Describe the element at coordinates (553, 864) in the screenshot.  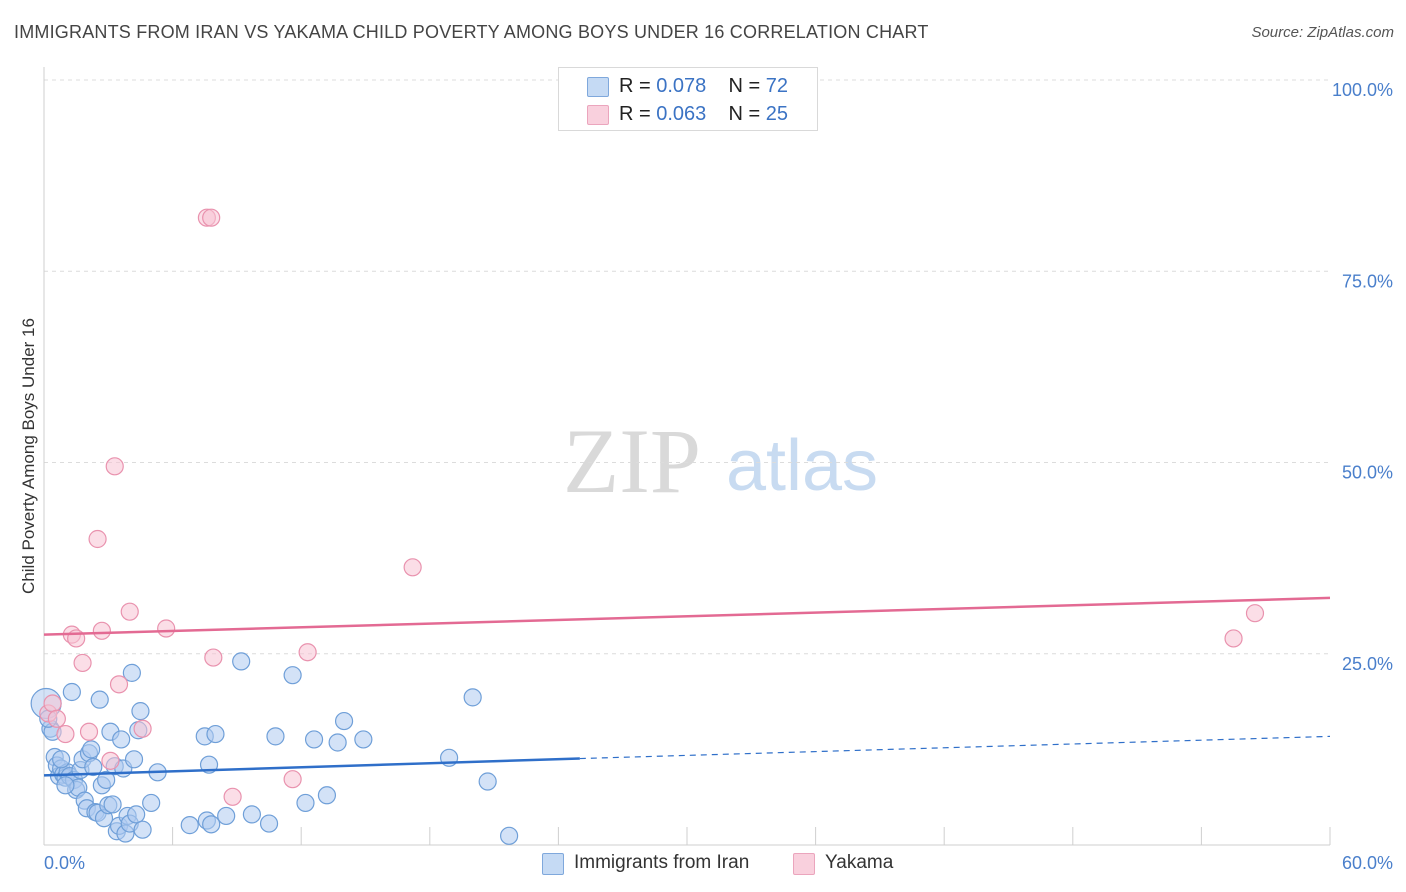
I see `series-swatch-iran` at that location.